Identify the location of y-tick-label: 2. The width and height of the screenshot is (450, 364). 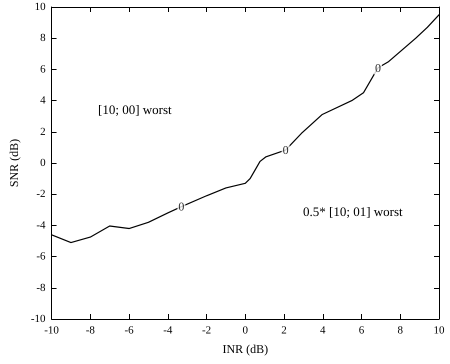
(43, 132).